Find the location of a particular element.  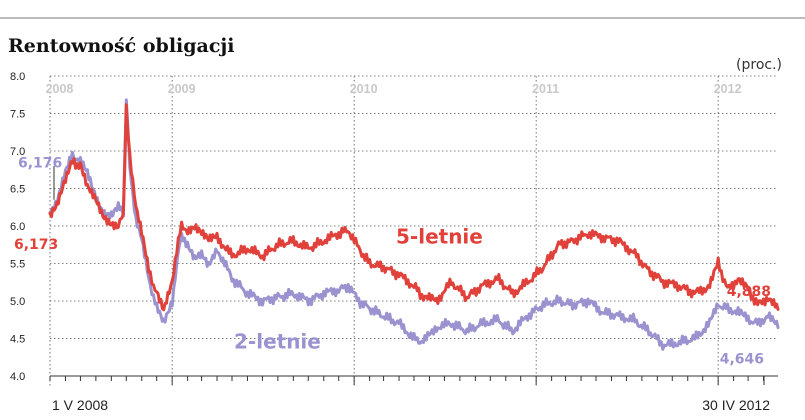

y-tick-label: 4.0 is located at coordinates (17, 377).